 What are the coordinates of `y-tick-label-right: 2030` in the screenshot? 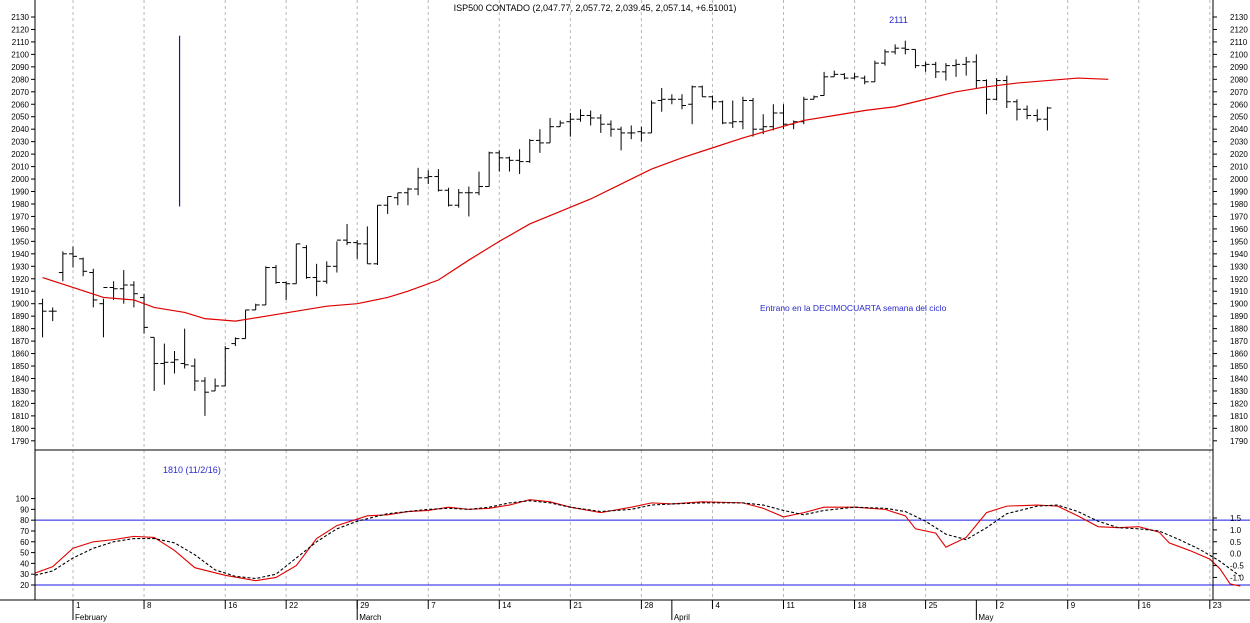 It's located at (1239, 142).